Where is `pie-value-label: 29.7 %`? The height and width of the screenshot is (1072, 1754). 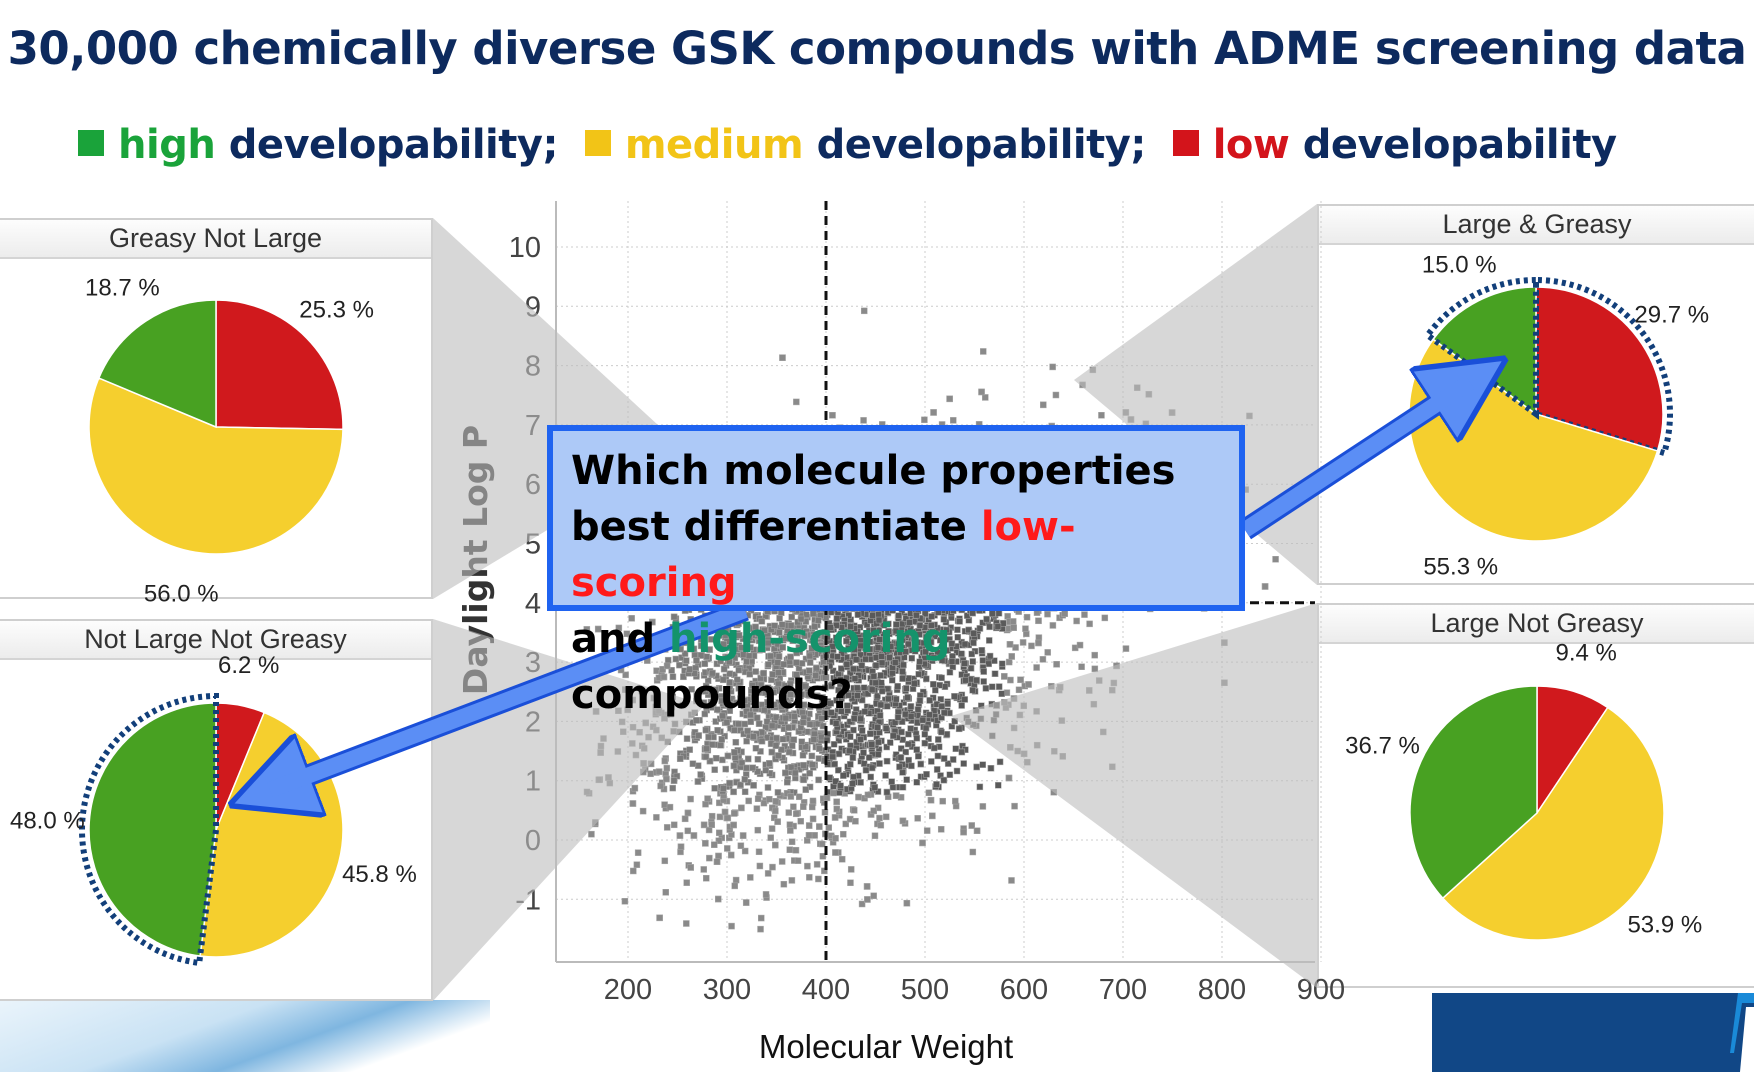 pie-value-label: 29.7 % is located at coordinates (1671, 314).